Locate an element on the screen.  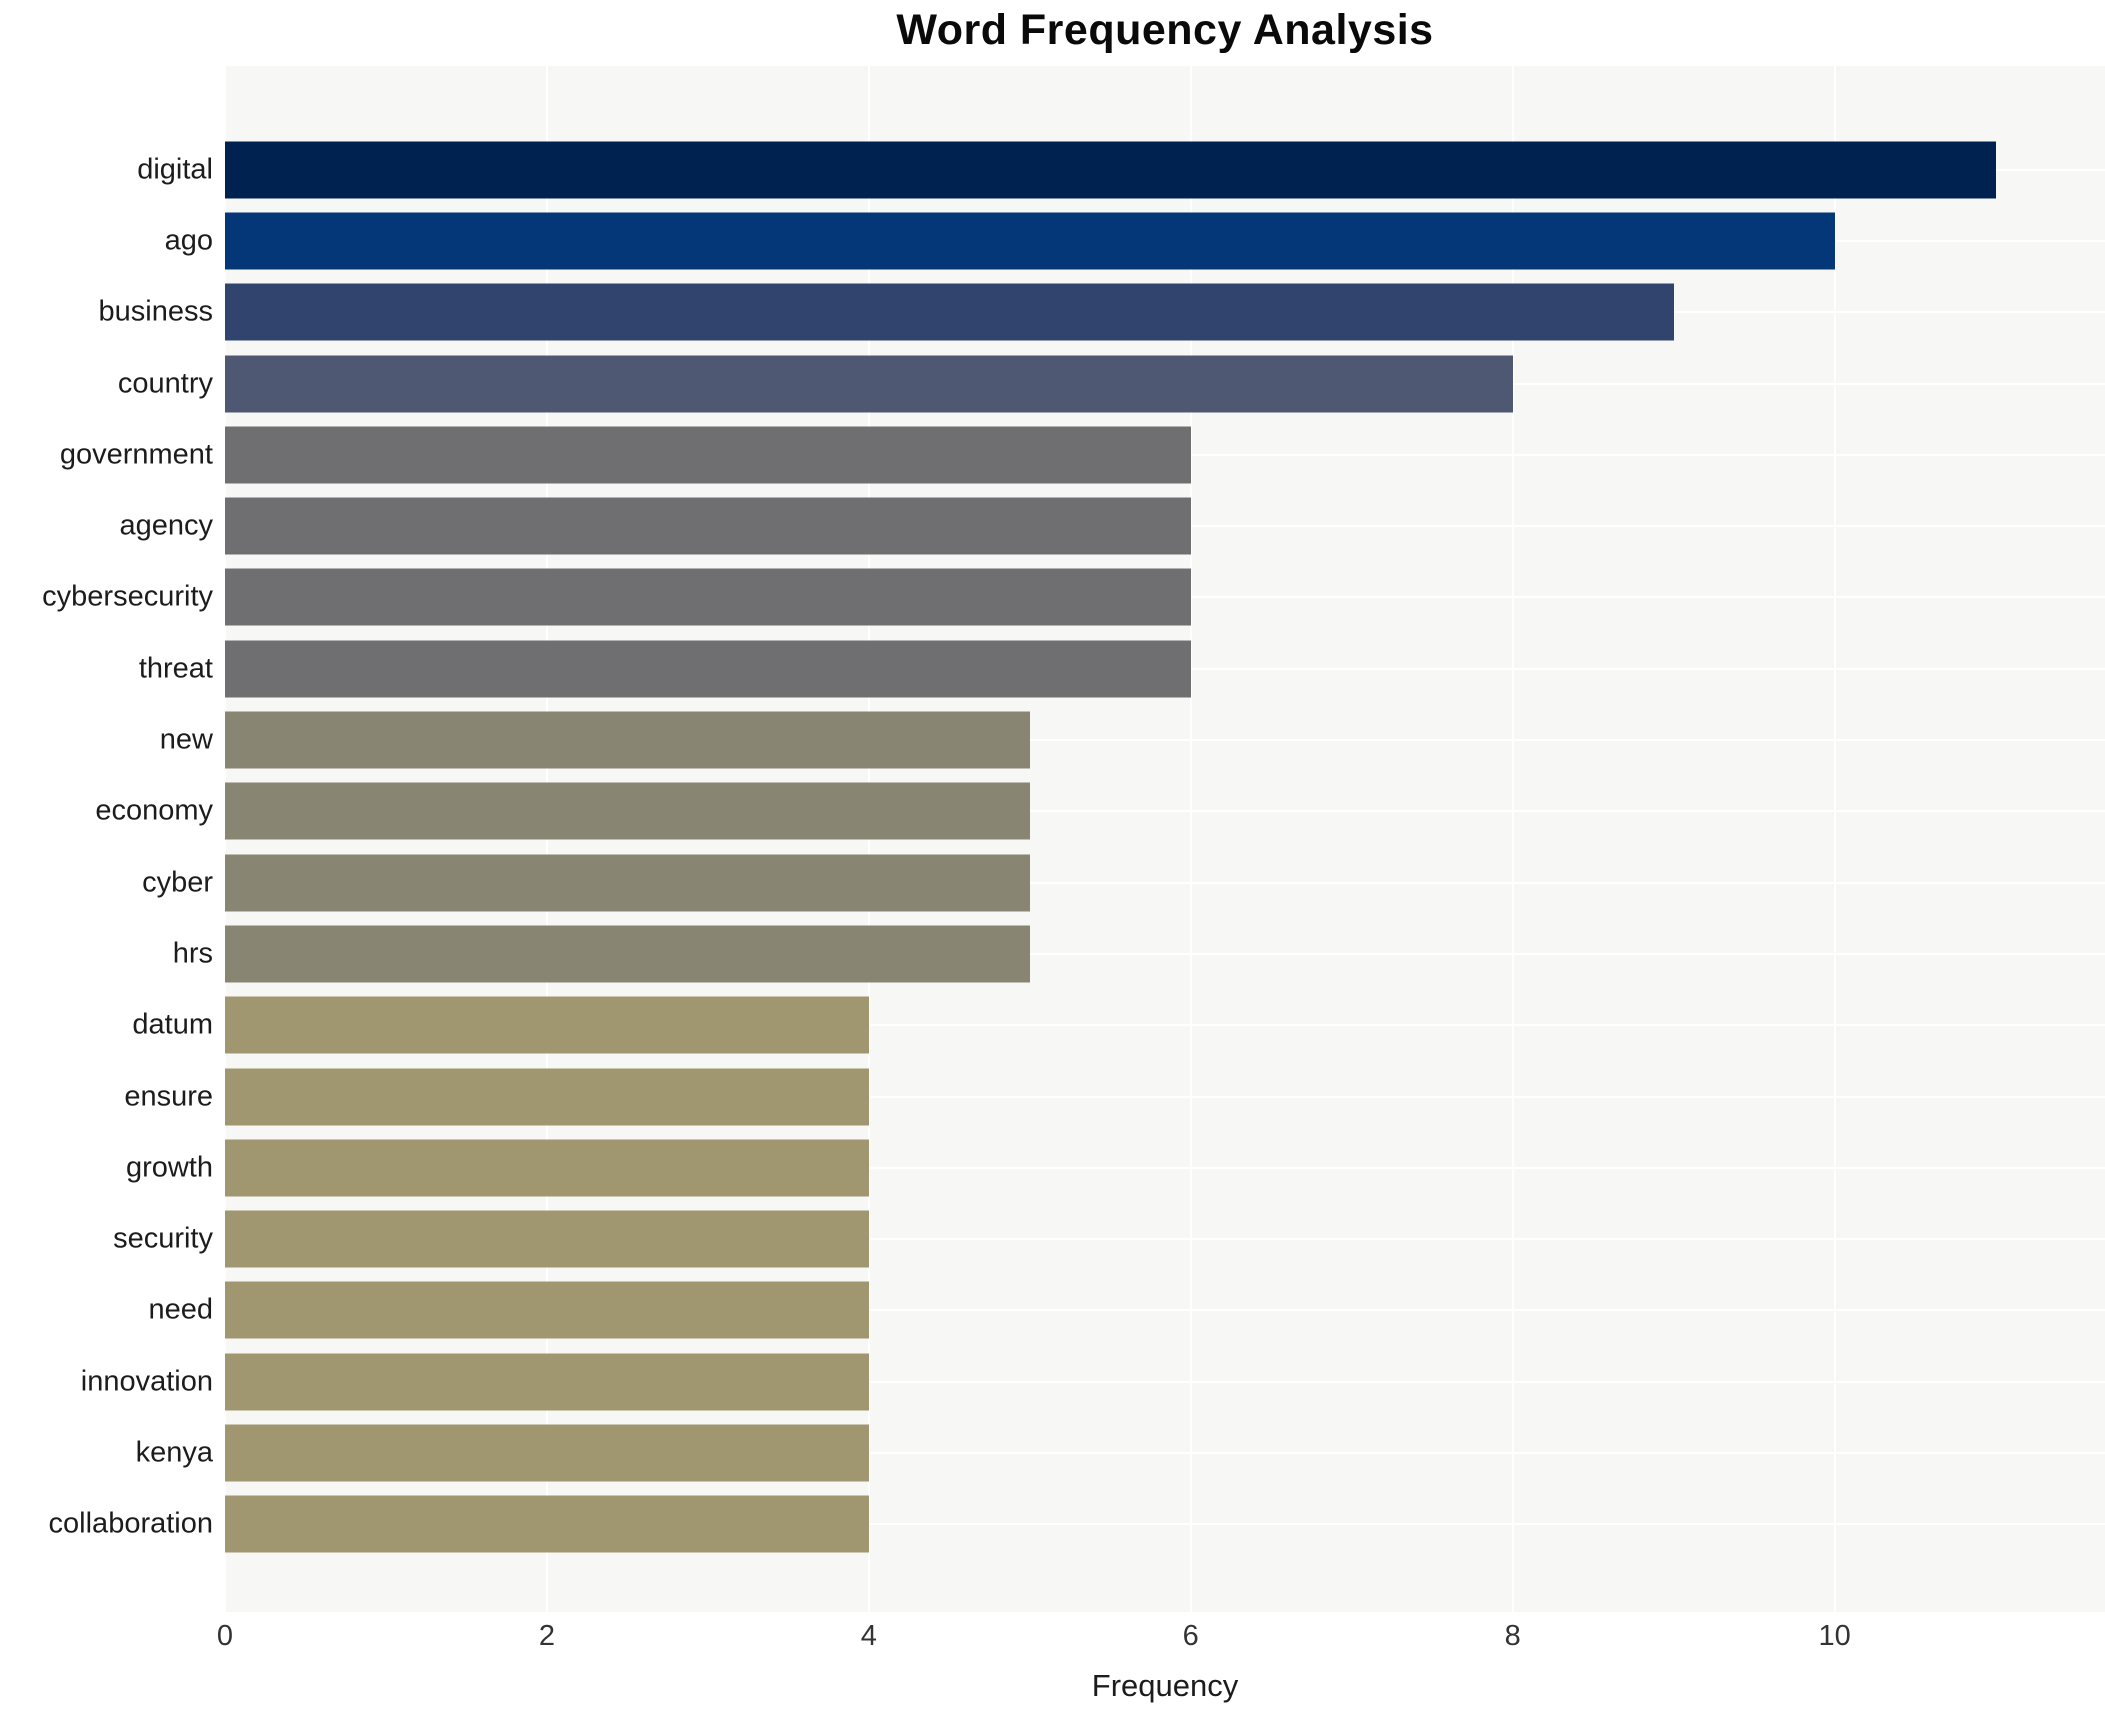
bar-need is located at coordinates (547, 1310).